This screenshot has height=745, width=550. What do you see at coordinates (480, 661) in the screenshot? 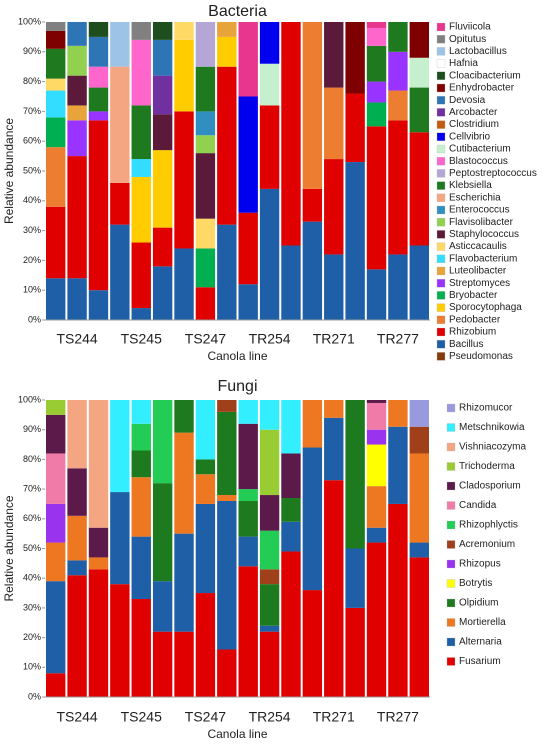
I see `legend-label: Fusarium` at bounding box center [480, 661].